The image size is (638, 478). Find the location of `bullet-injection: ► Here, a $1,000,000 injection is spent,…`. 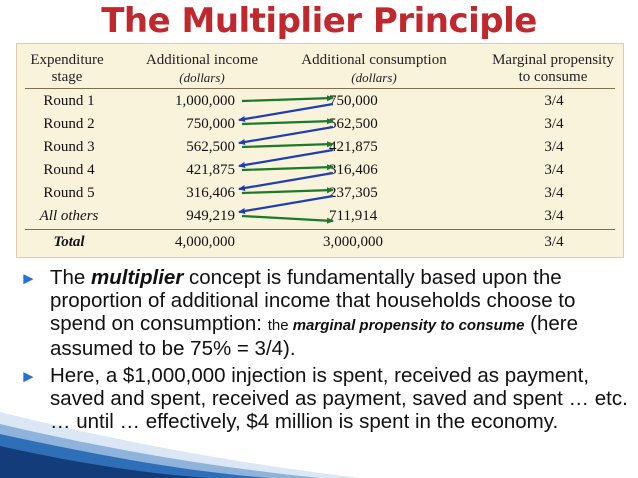

bullet-injection: ► Here, a $1,000,000 injection is spent,… is located at coordinates (325, 398).